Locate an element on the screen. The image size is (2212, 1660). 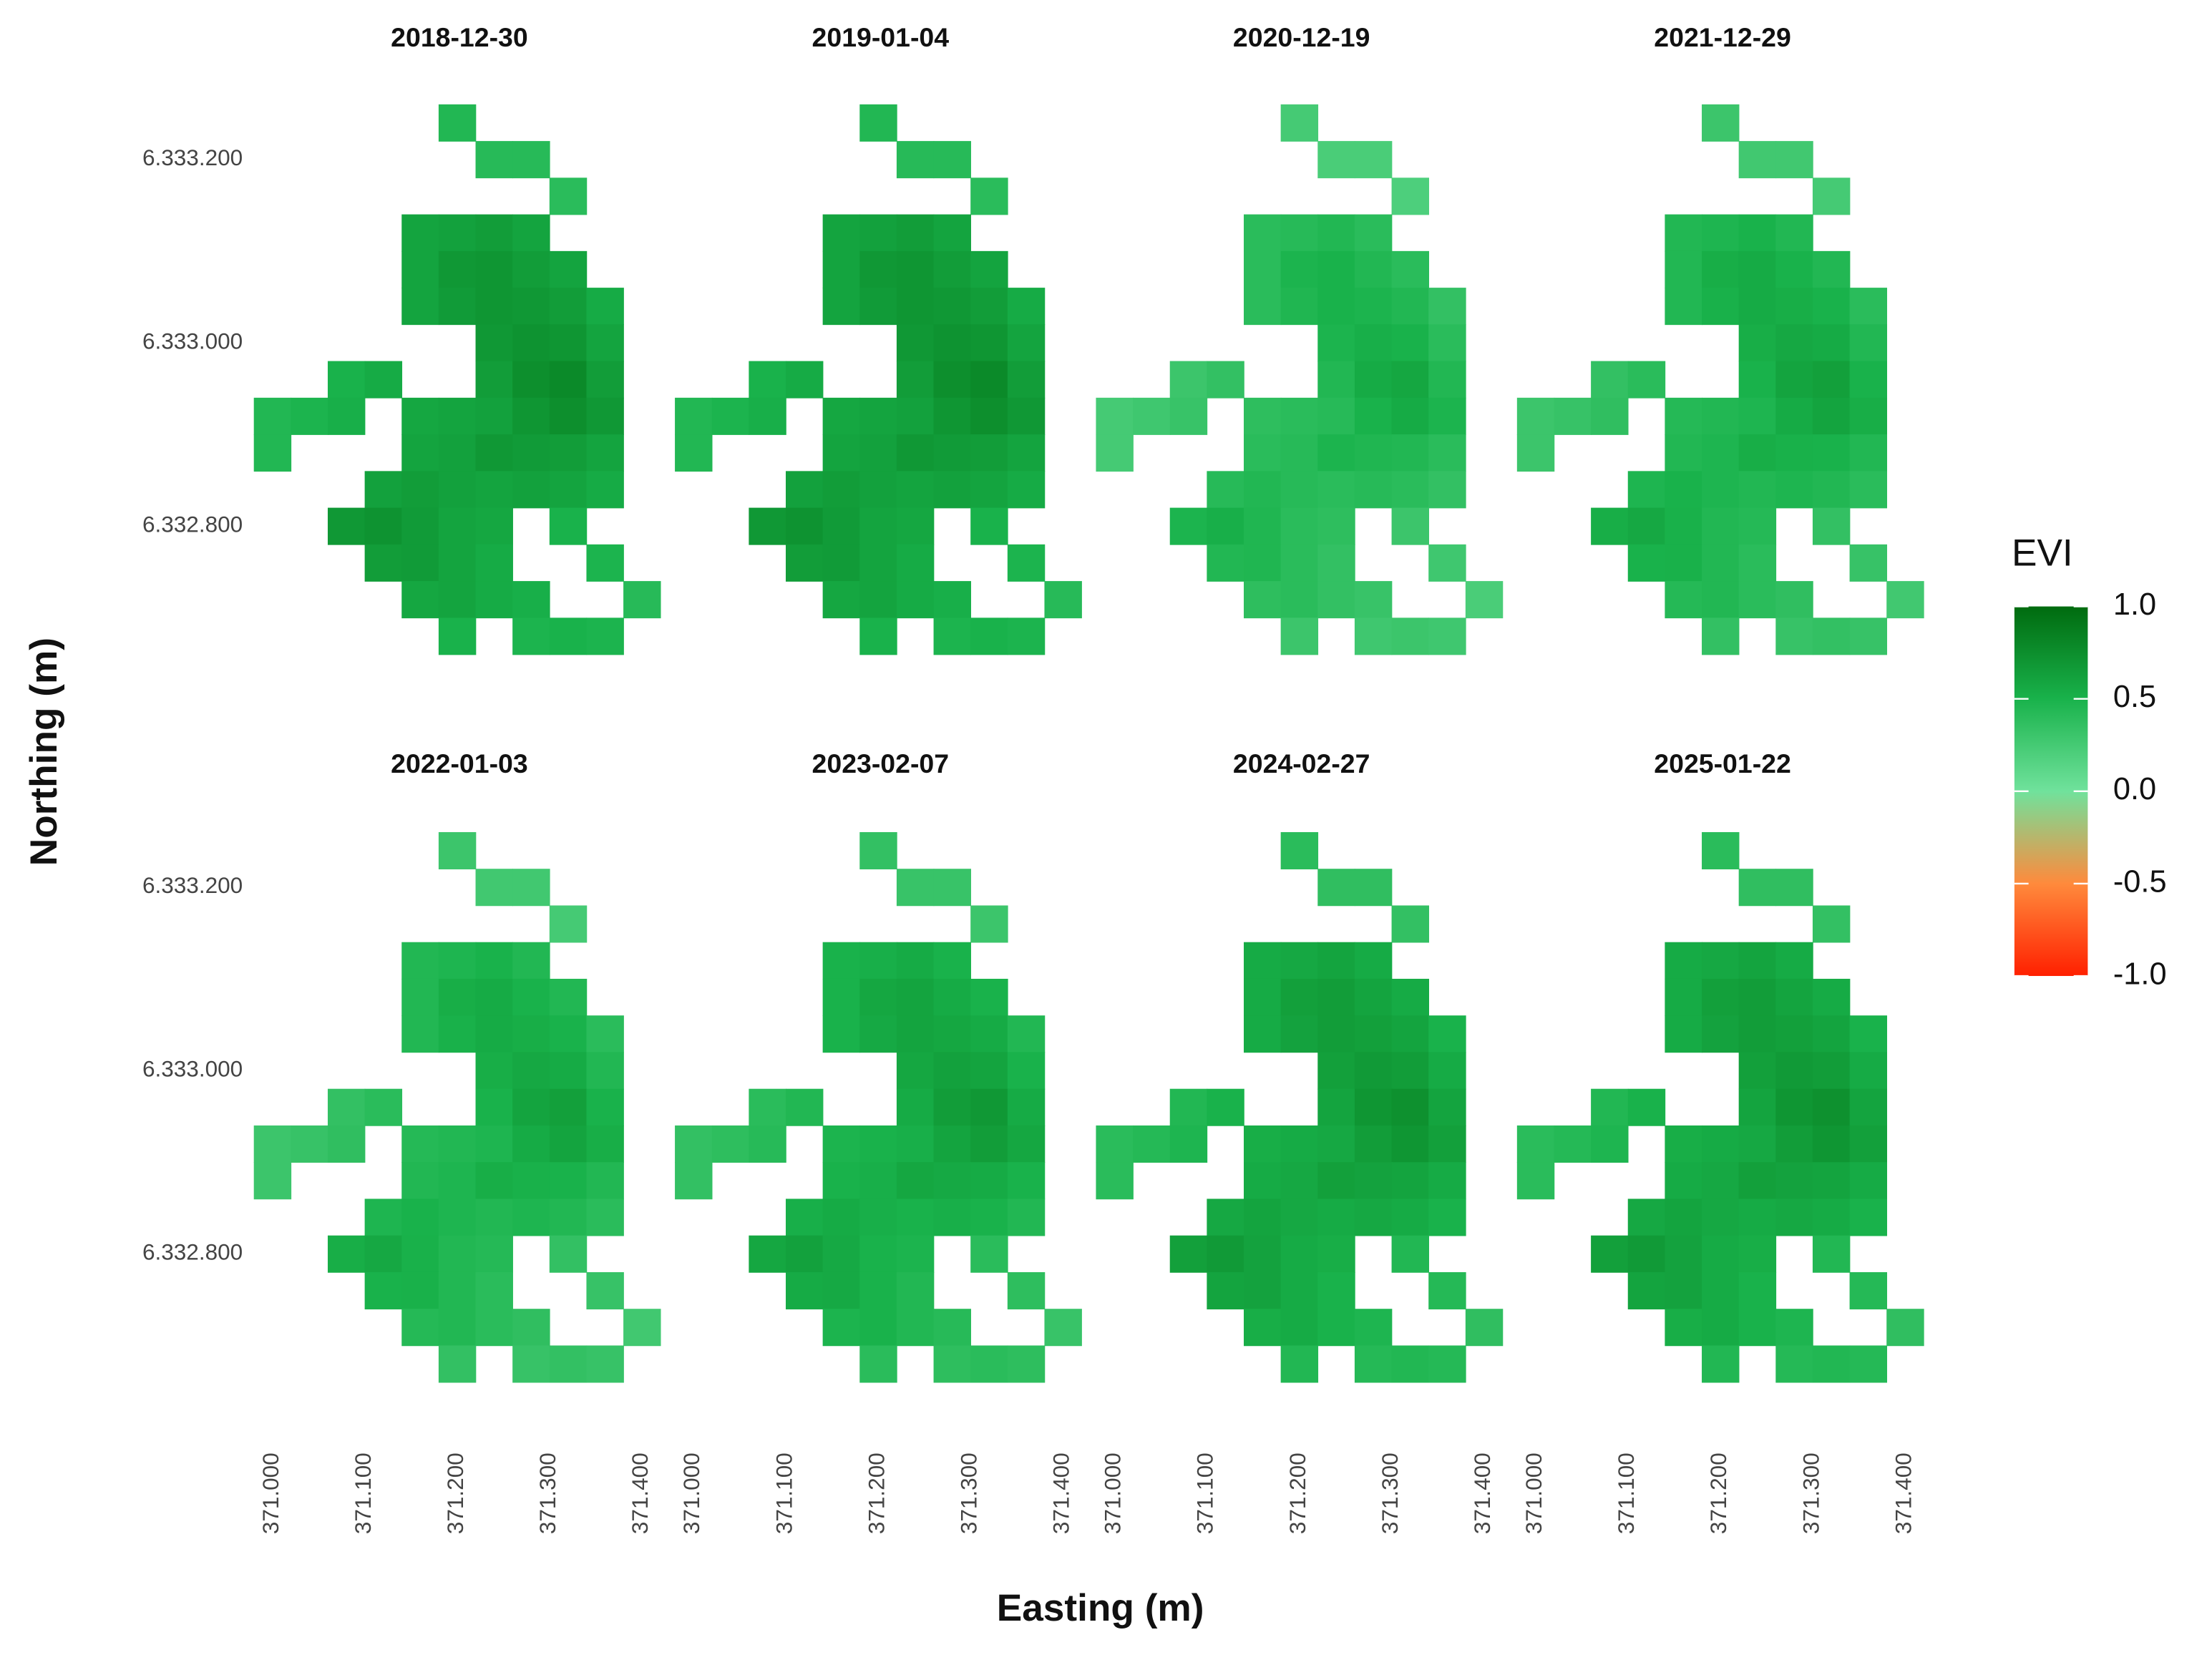
x-tick-label: 371.400 is located at coordinates (1061, 1493).